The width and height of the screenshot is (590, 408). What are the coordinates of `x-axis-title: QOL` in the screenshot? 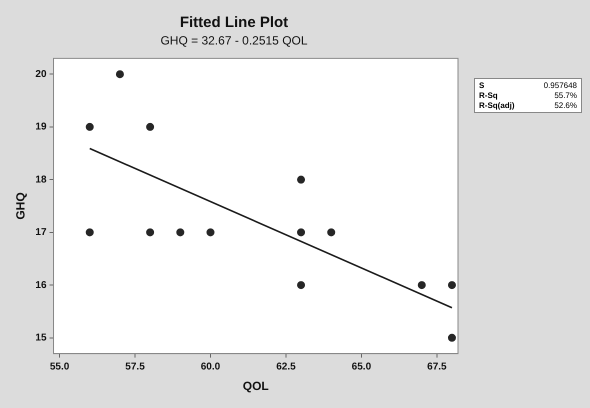 It's located at (255, 386).